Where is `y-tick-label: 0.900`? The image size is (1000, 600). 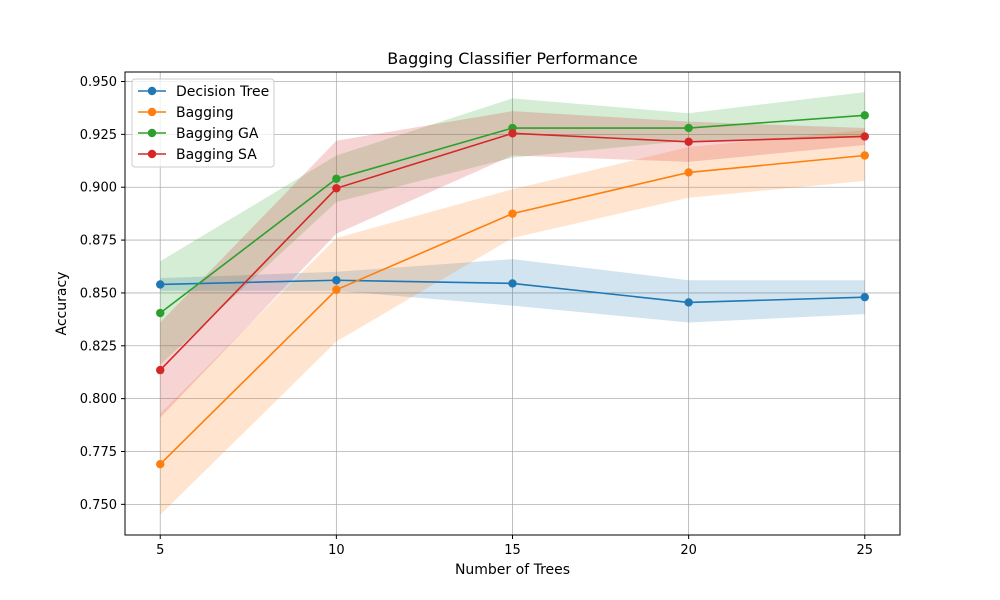
y-tick-label: 0.900 is located at coordinates (98, 188).